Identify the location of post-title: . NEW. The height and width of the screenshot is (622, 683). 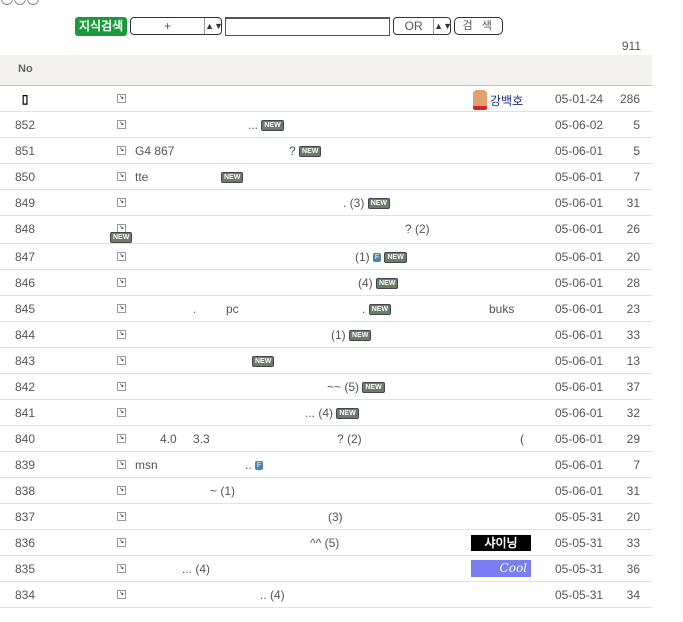
(377, 309).